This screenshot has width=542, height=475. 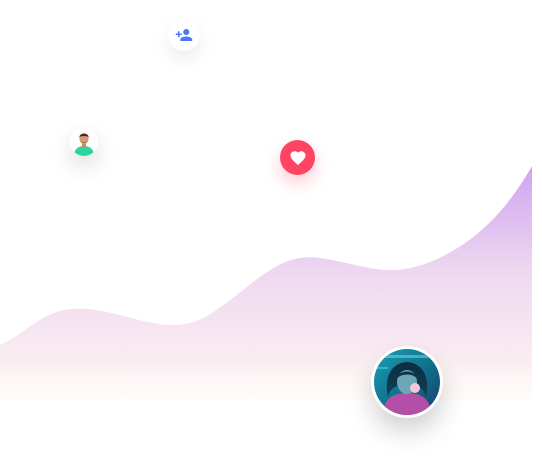 I want to click on add-user-button, so click(x=184, y=35).